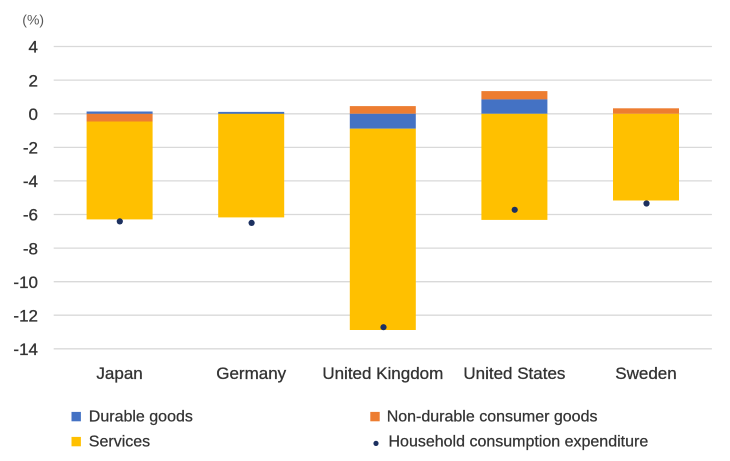 The height and width of the screenshot is (461, 730). What do you see at coordinates (519, 441) in the screenshot?
I see `svg-text:Household consumption expendit: Household consumption expenditure` at bounding box center [519, 441].